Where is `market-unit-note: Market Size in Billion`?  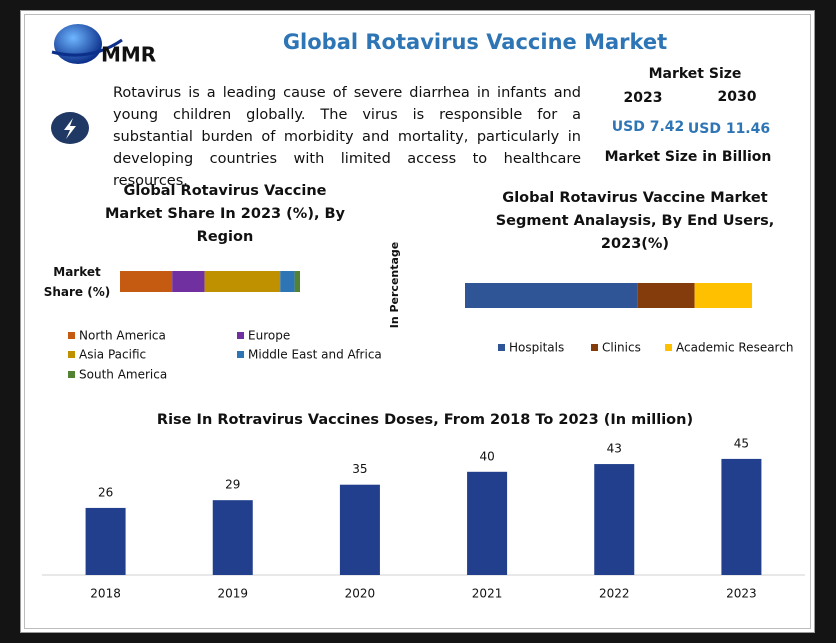 market-unit-note: Market Size in Billion is located at coordinates (688, 157).